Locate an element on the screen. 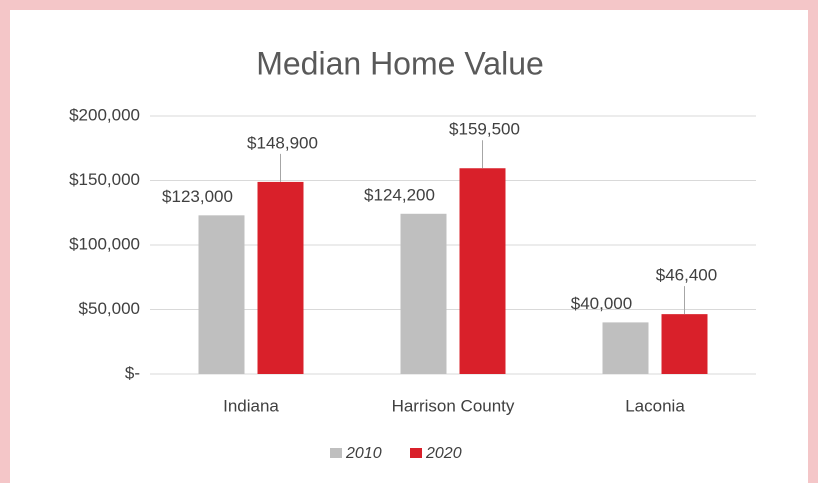 This screenshot has width=818, height=483. data-label: $148,900 is located at coordinates (282, 142).